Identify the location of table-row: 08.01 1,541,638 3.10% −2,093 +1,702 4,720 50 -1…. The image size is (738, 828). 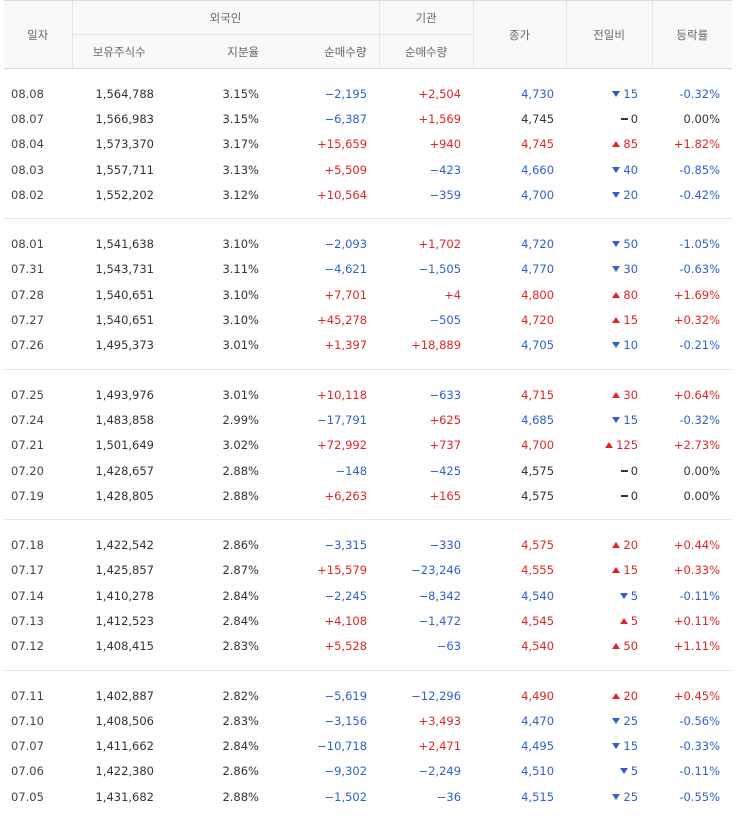
(368, 243).